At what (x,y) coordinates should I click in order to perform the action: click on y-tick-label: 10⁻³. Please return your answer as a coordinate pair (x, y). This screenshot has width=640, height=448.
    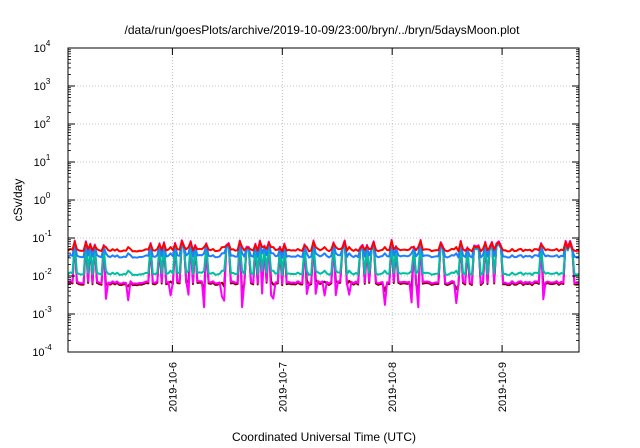
    Looking at the image, I should click on (42, 313).